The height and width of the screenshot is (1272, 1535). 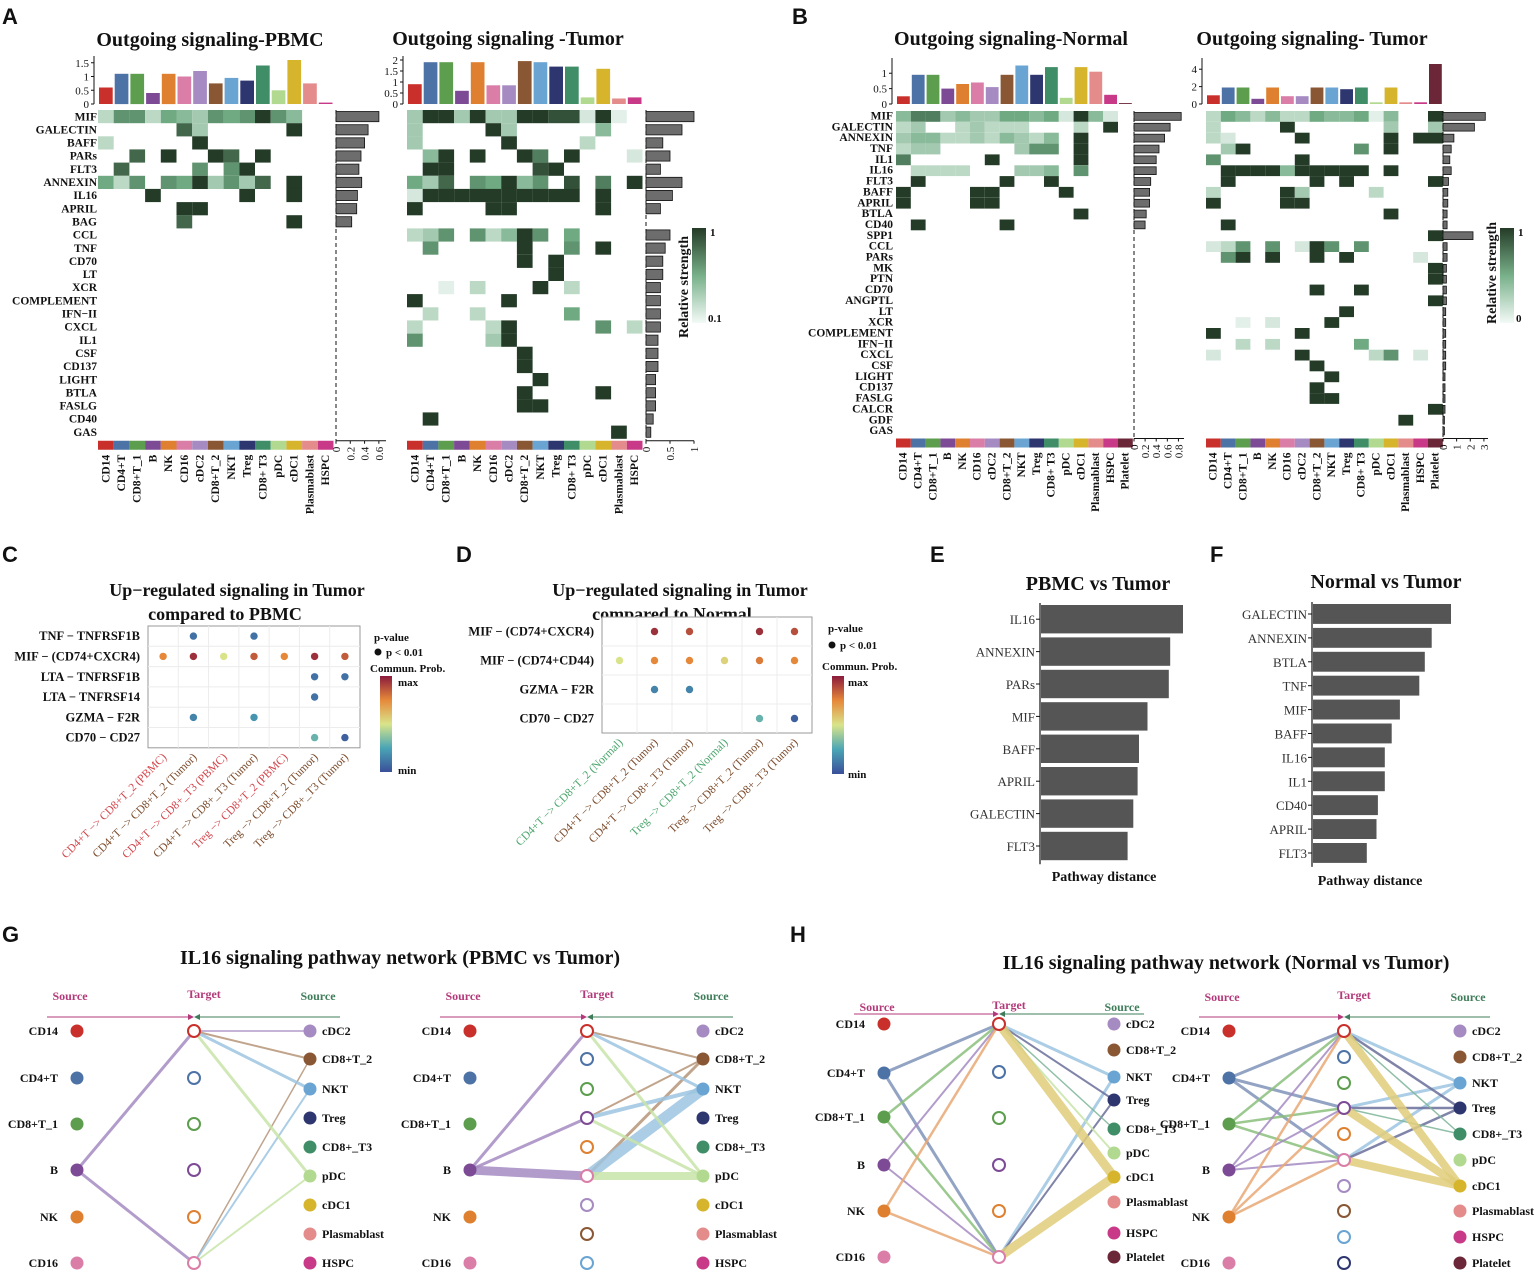 I want to click on network-right-source-label: Plasmablast, so click(x=746, y=1234).